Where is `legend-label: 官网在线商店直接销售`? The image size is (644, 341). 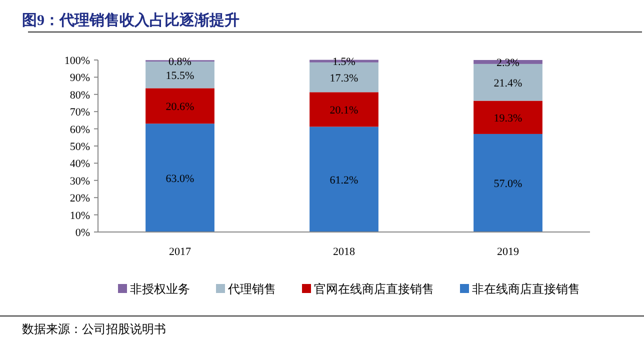
legend-label: 官网在线商店直接销售 is located at coordinates (374, 289).